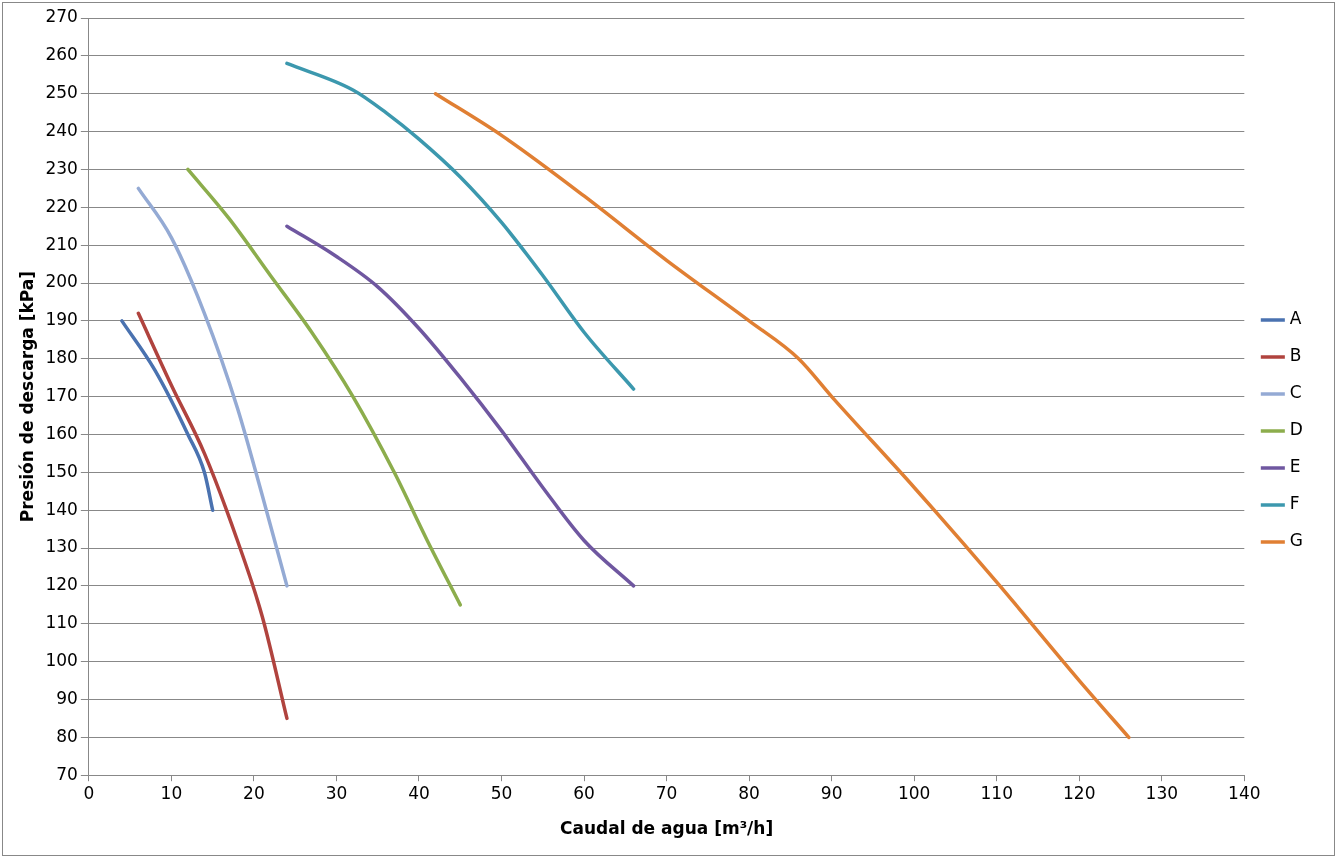  What do you see at coordinates (749, 792) in the screenshot?
I see `x-tick-label: 80` at bounding box center [749, 792].